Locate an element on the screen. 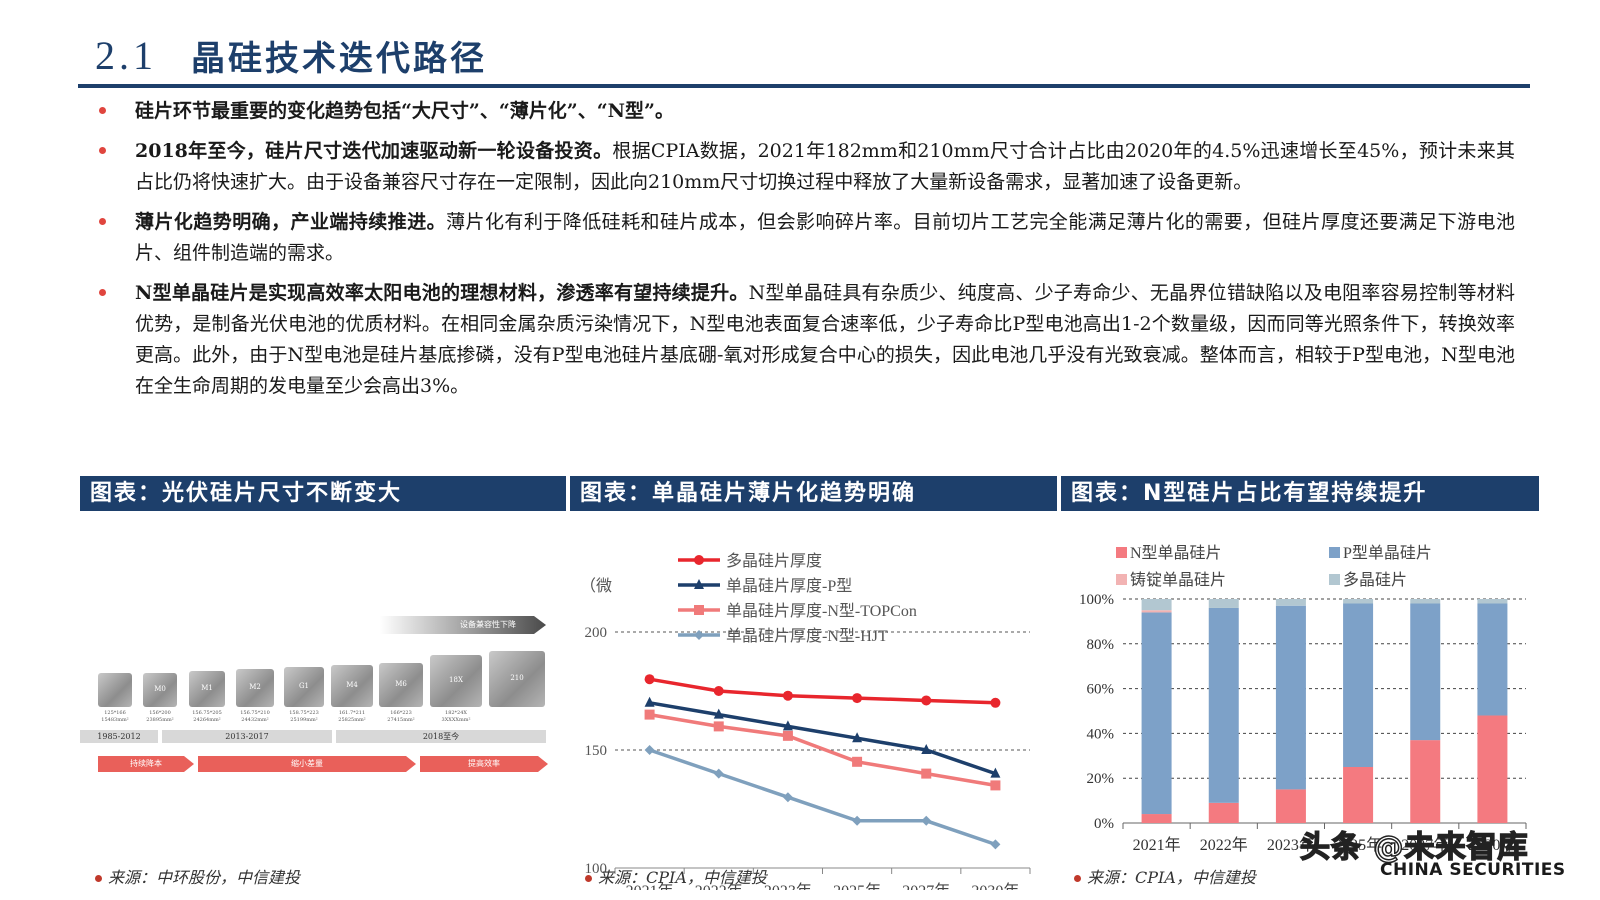 This screenshot has width=1600, height=900. era-label: 1985-2012 is located at coordinates (119, 736).